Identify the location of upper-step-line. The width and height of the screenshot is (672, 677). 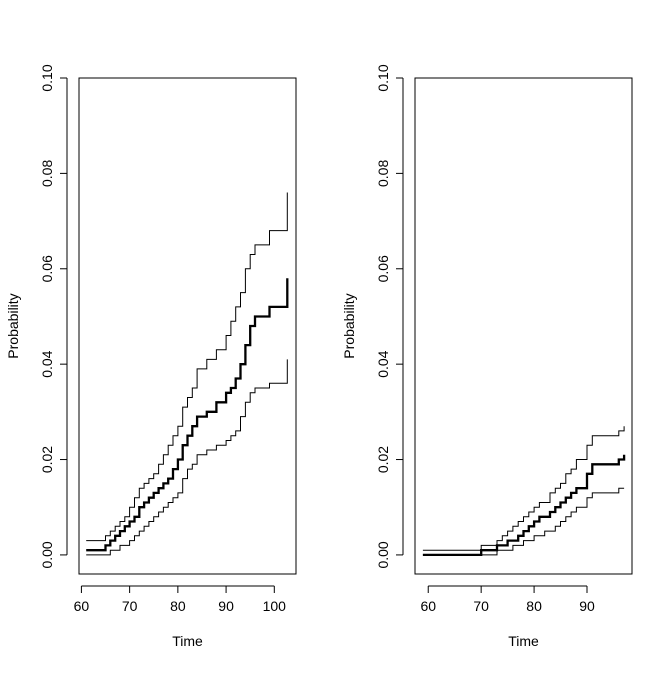
(523, 488).